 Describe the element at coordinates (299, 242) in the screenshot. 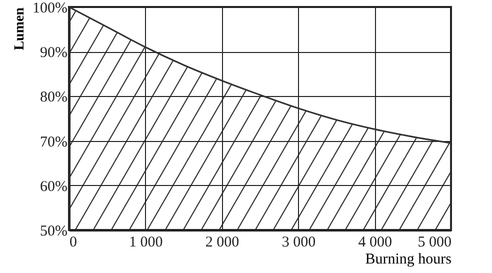

I see `x-tick-label: 3 000` at that location.